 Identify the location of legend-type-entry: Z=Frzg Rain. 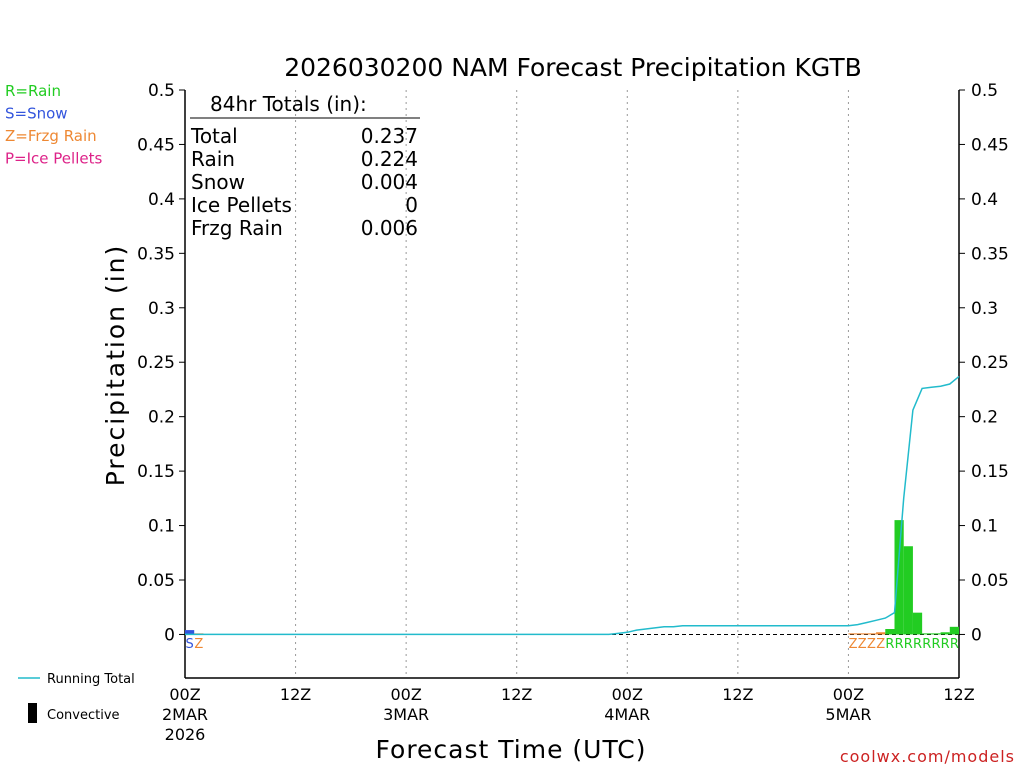
(51, 136).